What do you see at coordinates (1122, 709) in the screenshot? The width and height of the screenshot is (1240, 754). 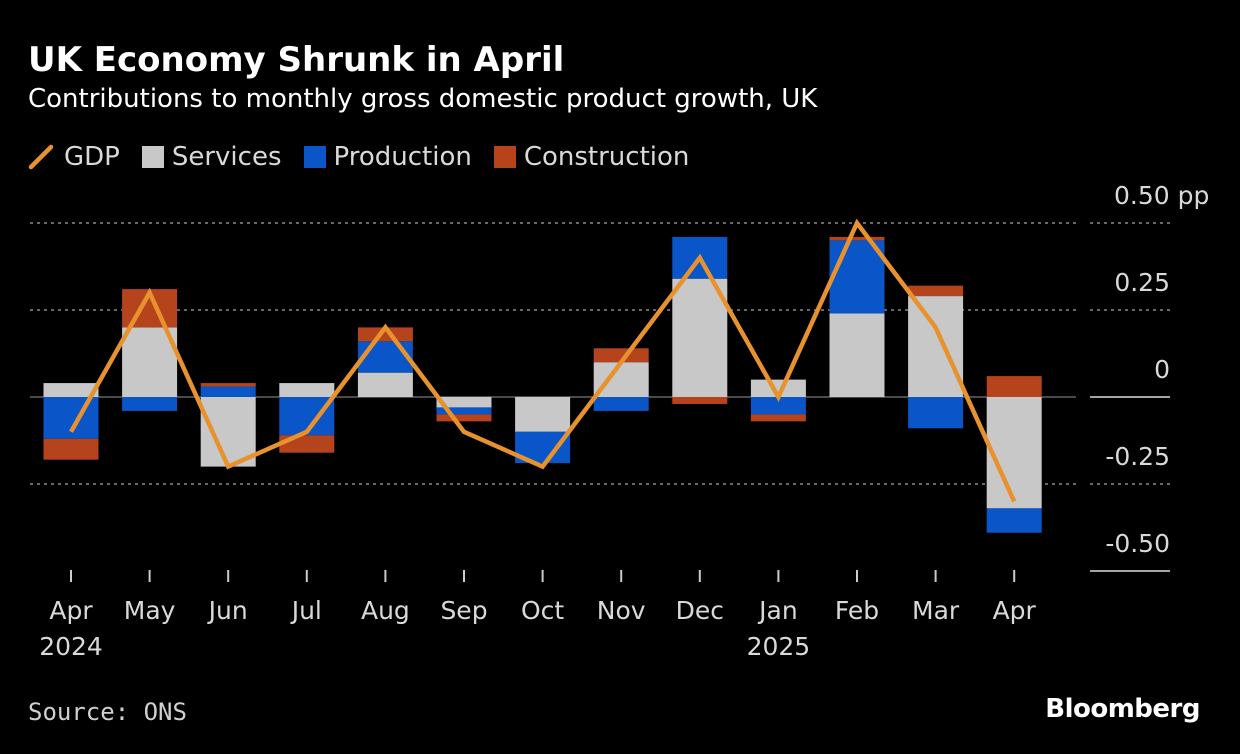 I see `brand-logo: Bloomberg` at bounding box center [1122, 709].